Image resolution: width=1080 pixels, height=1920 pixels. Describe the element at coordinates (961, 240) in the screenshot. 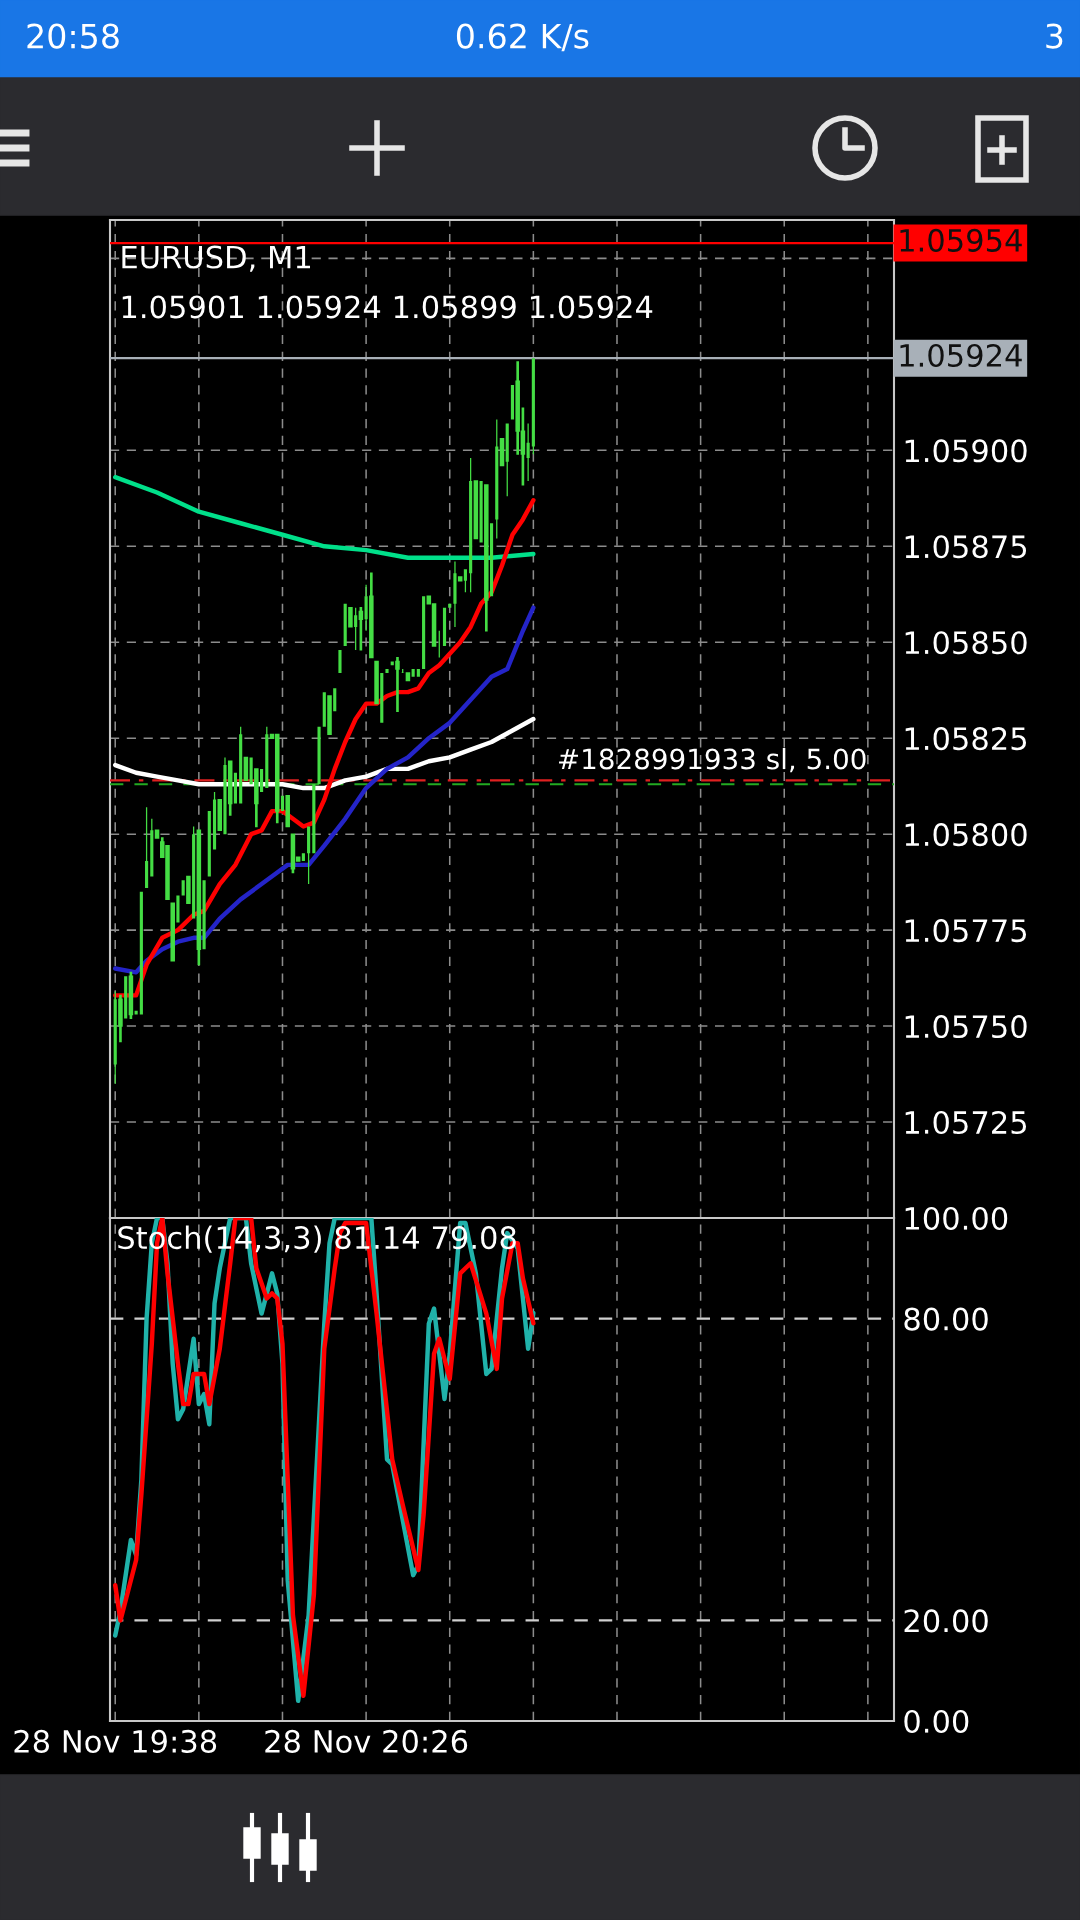

I see `ref-line-label: 1.05954` at that location.